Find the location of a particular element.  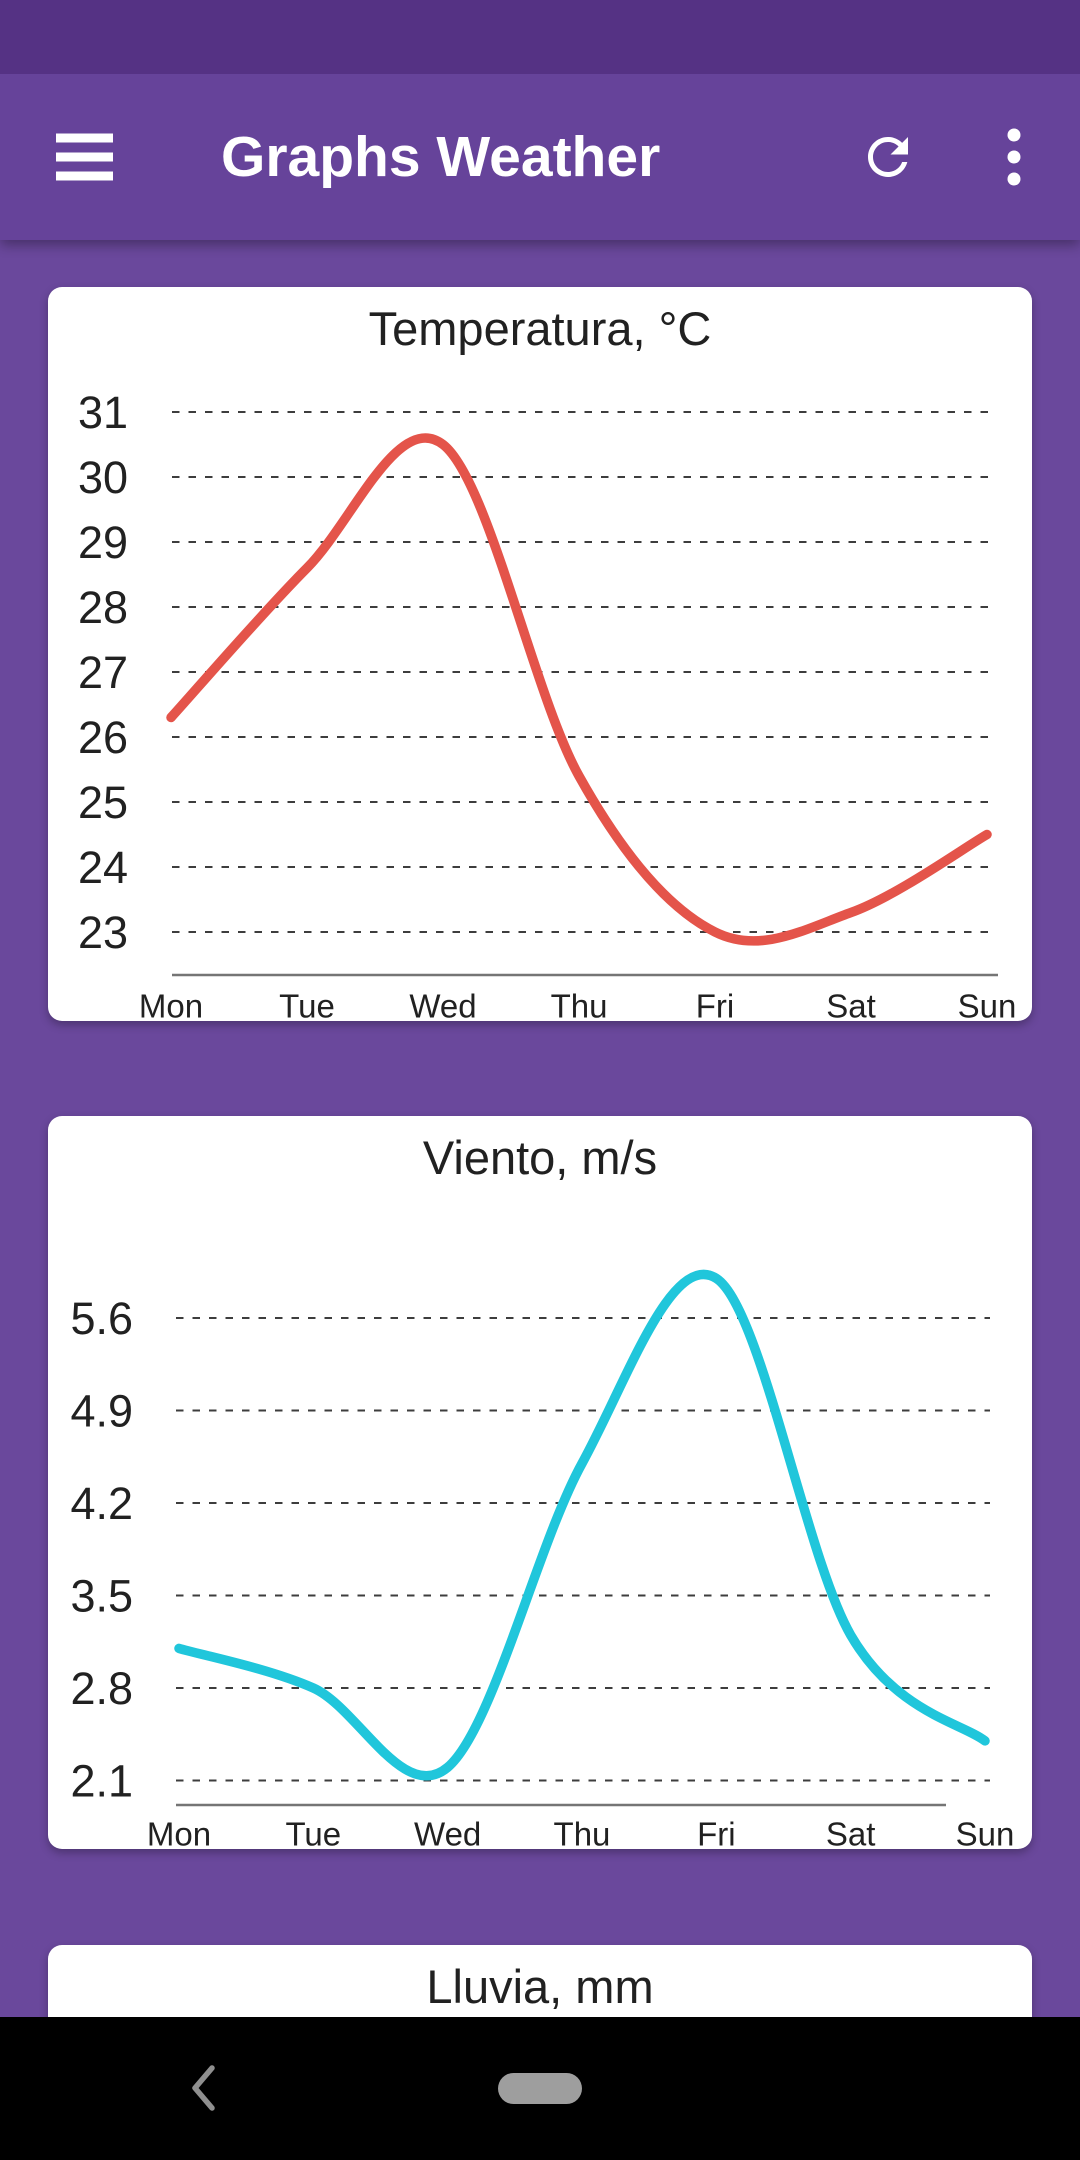

svg-text: 25 is located at coordinates (103, 802).